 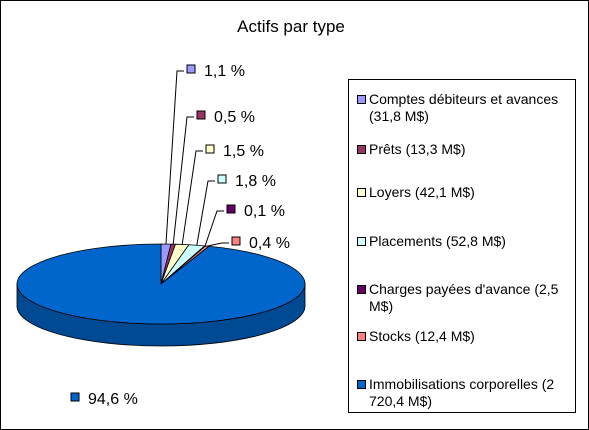 I want to click on data-label-3: 1,8 %, so click(x=255, y=181).